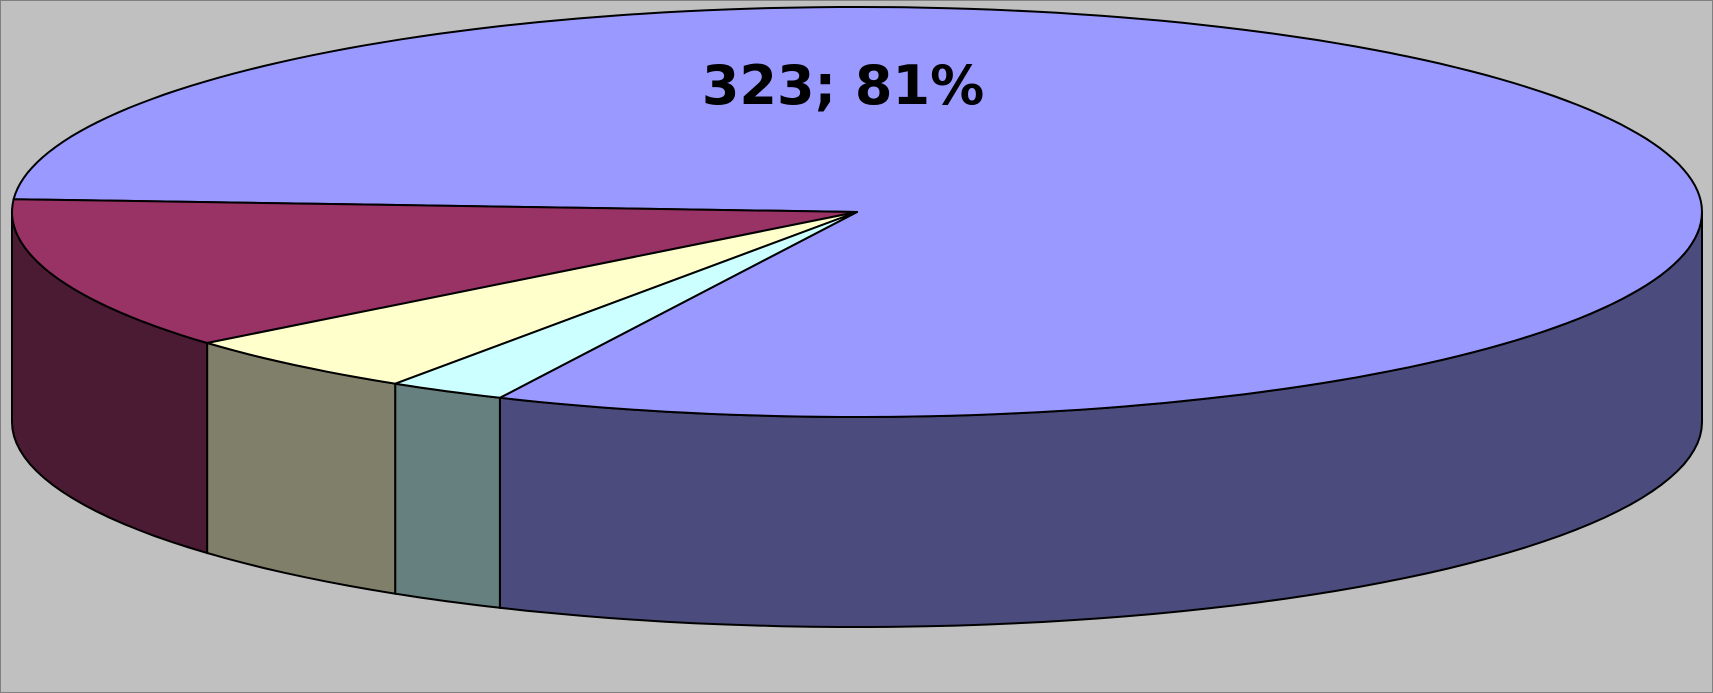  I want to click on data-label-slice-1: 323; 81%, so click(843, 85).